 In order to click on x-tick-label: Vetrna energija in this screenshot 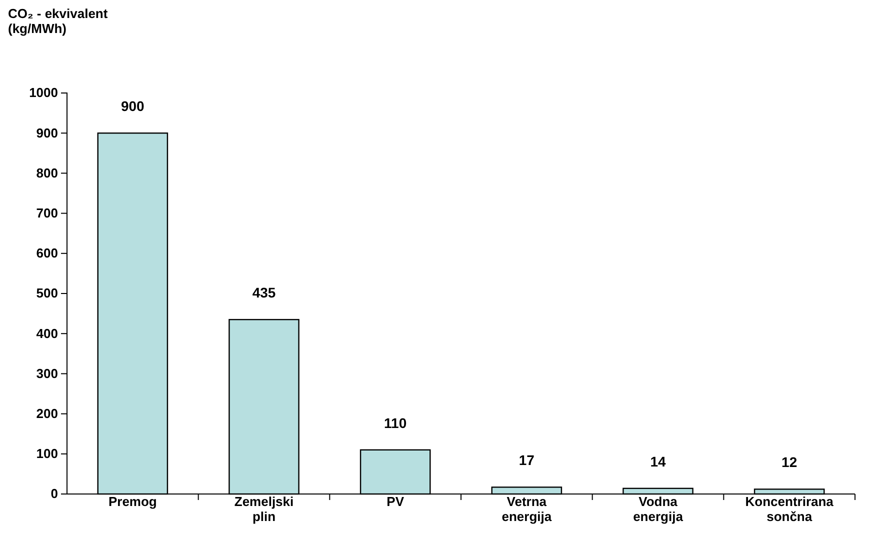, I will do `click(527, 509)`.